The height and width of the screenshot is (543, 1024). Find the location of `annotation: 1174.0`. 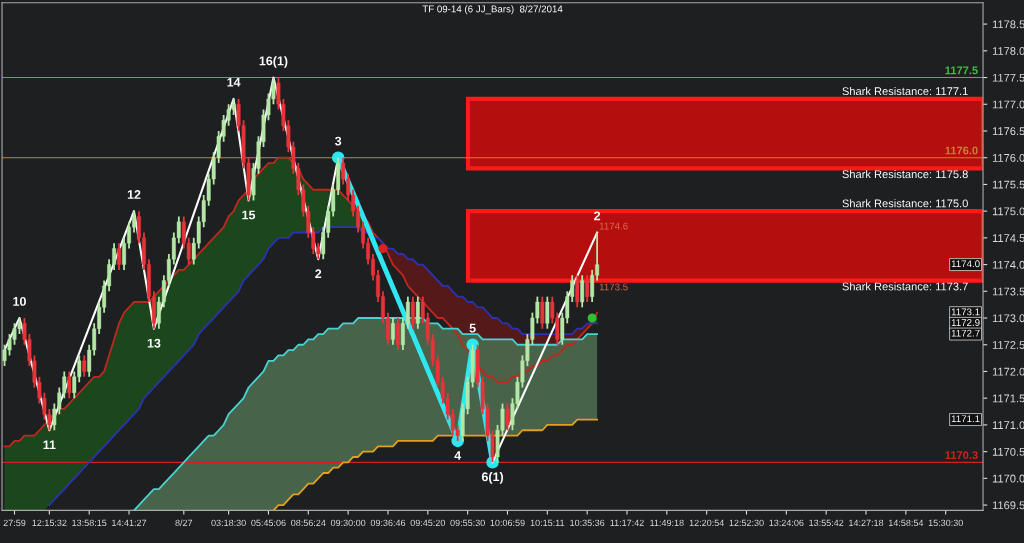

annotation: 1174.0 is located at coordinates (965, 264).